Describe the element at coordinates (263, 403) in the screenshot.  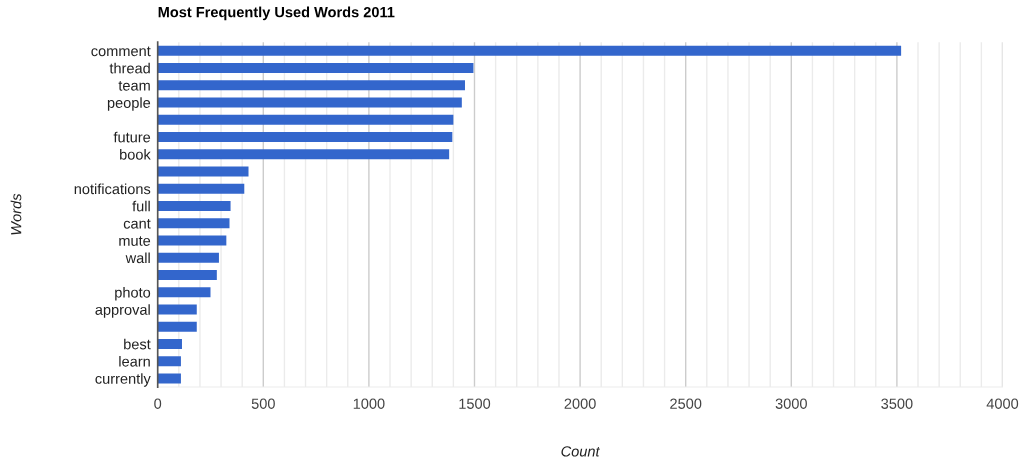
I see `x-tick-label: 500` at that location.